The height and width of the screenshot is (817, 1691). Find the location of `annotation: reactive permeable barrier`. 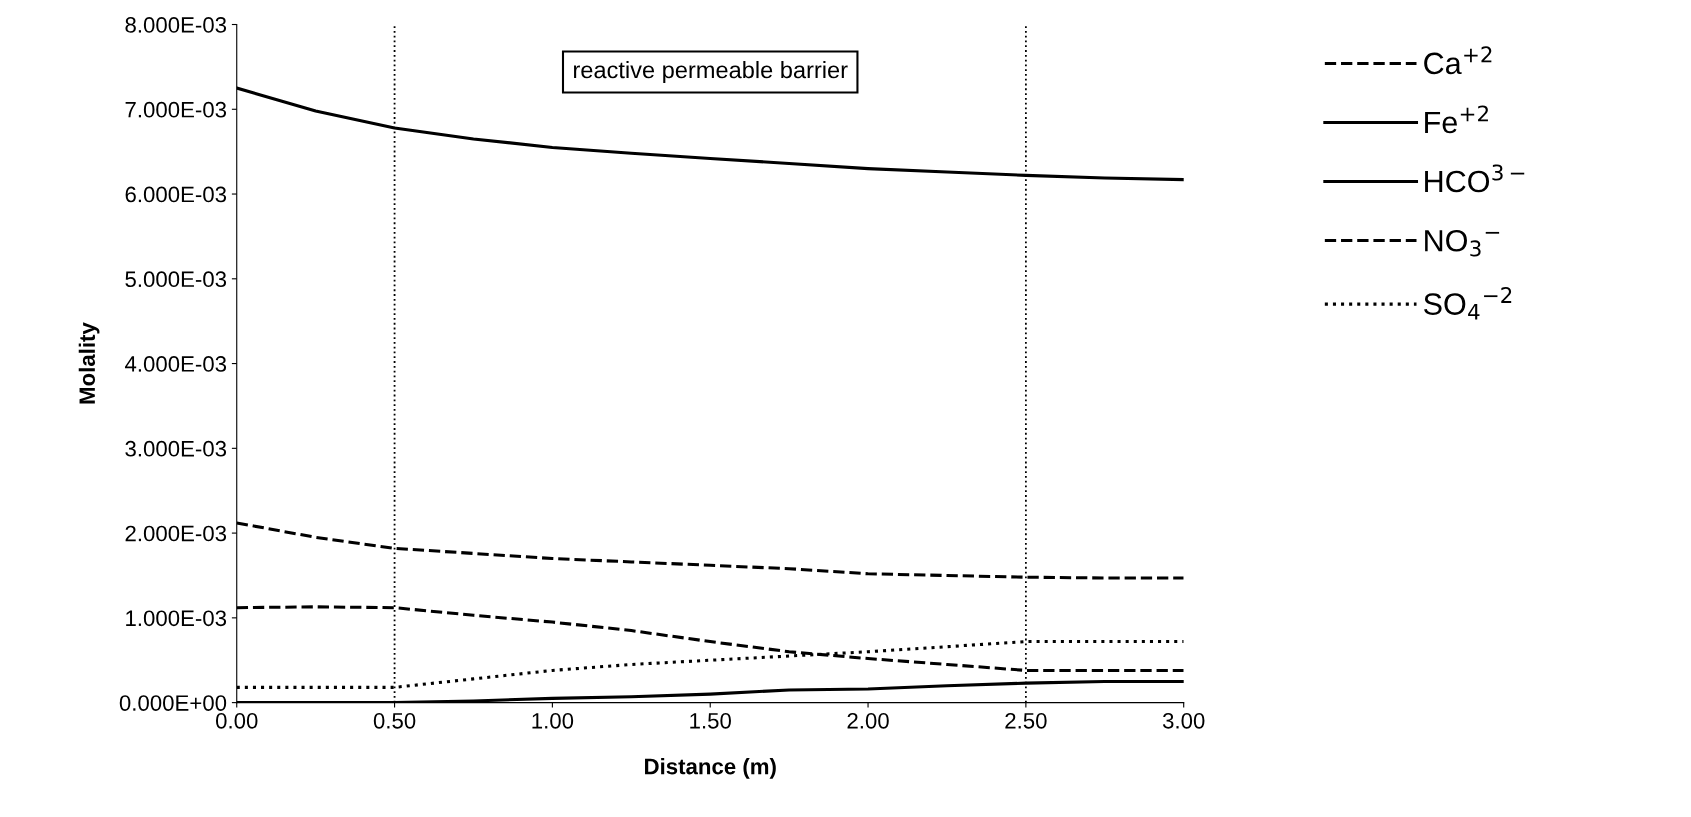

annotation: reactive permeable barrier is located at coordinates (711, 71).